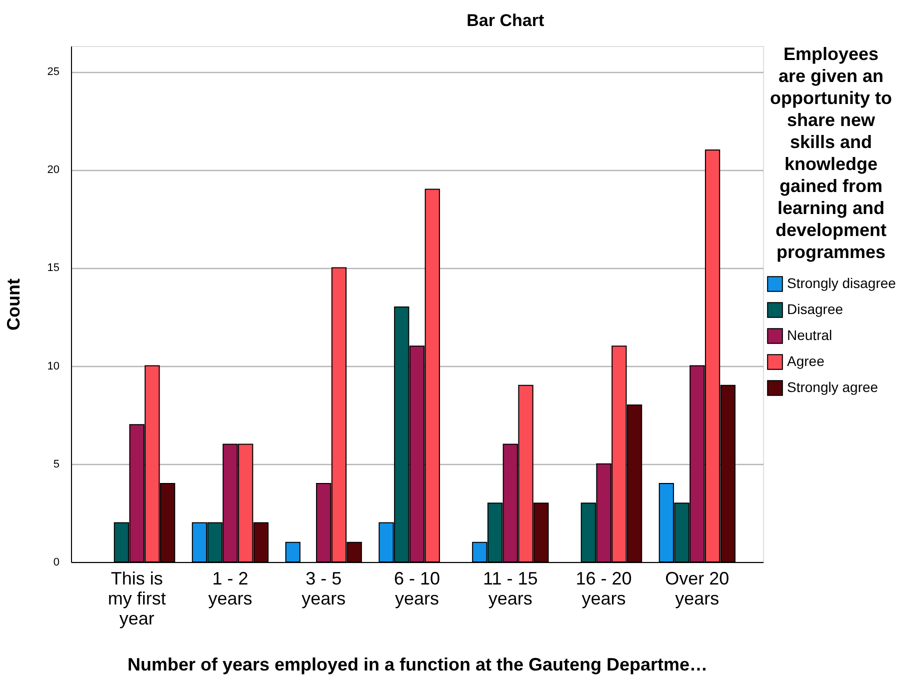 The width and height of the screenshot is (907, 684). I want to click on x-tick-label: 3 - 5 years, so click(324, 588).